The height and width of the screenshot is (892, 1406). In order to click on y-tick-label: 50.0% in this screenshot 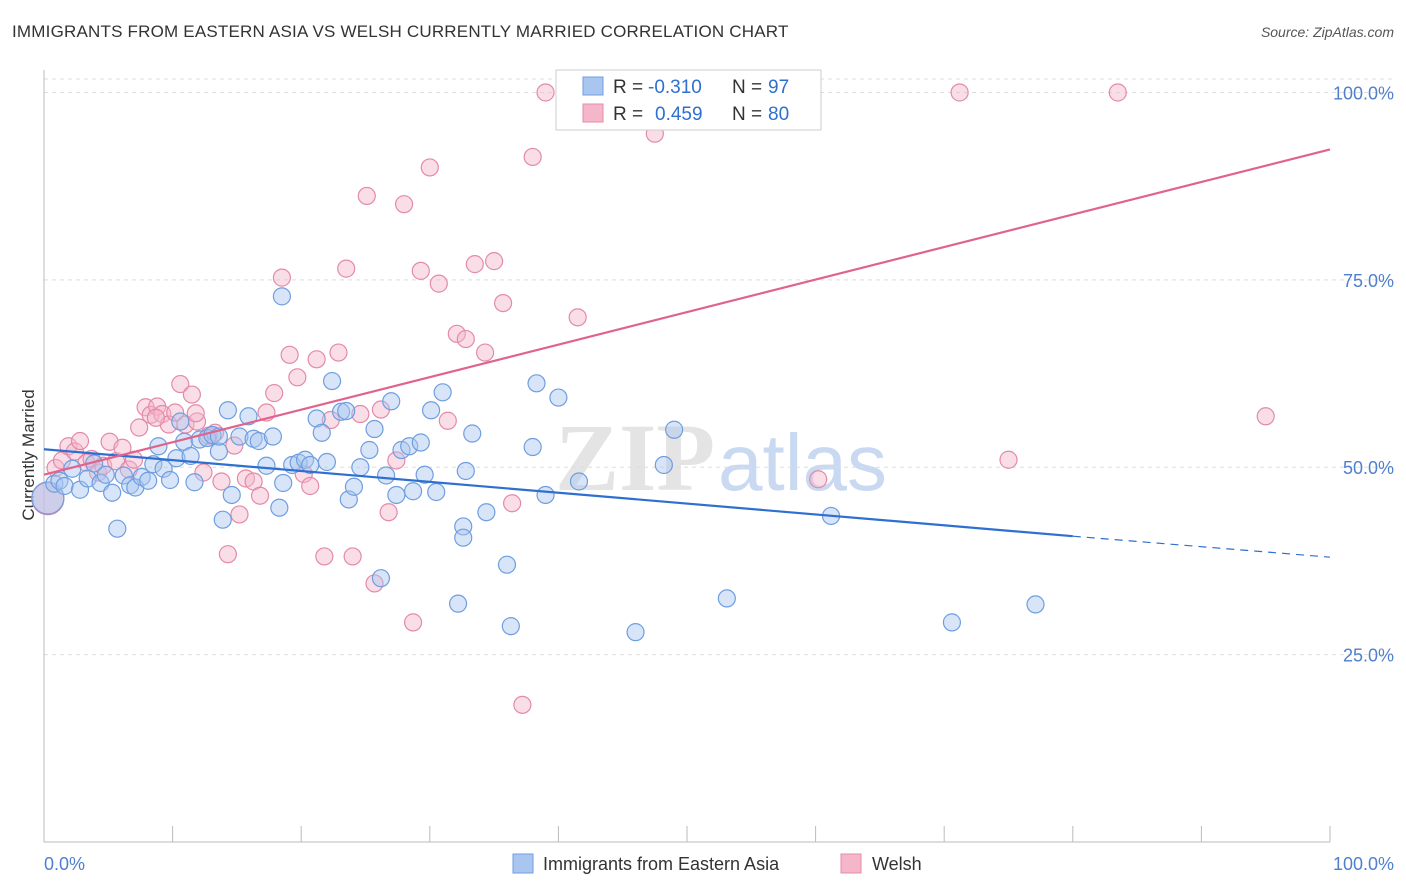, I will do `click(1368, 468)`.